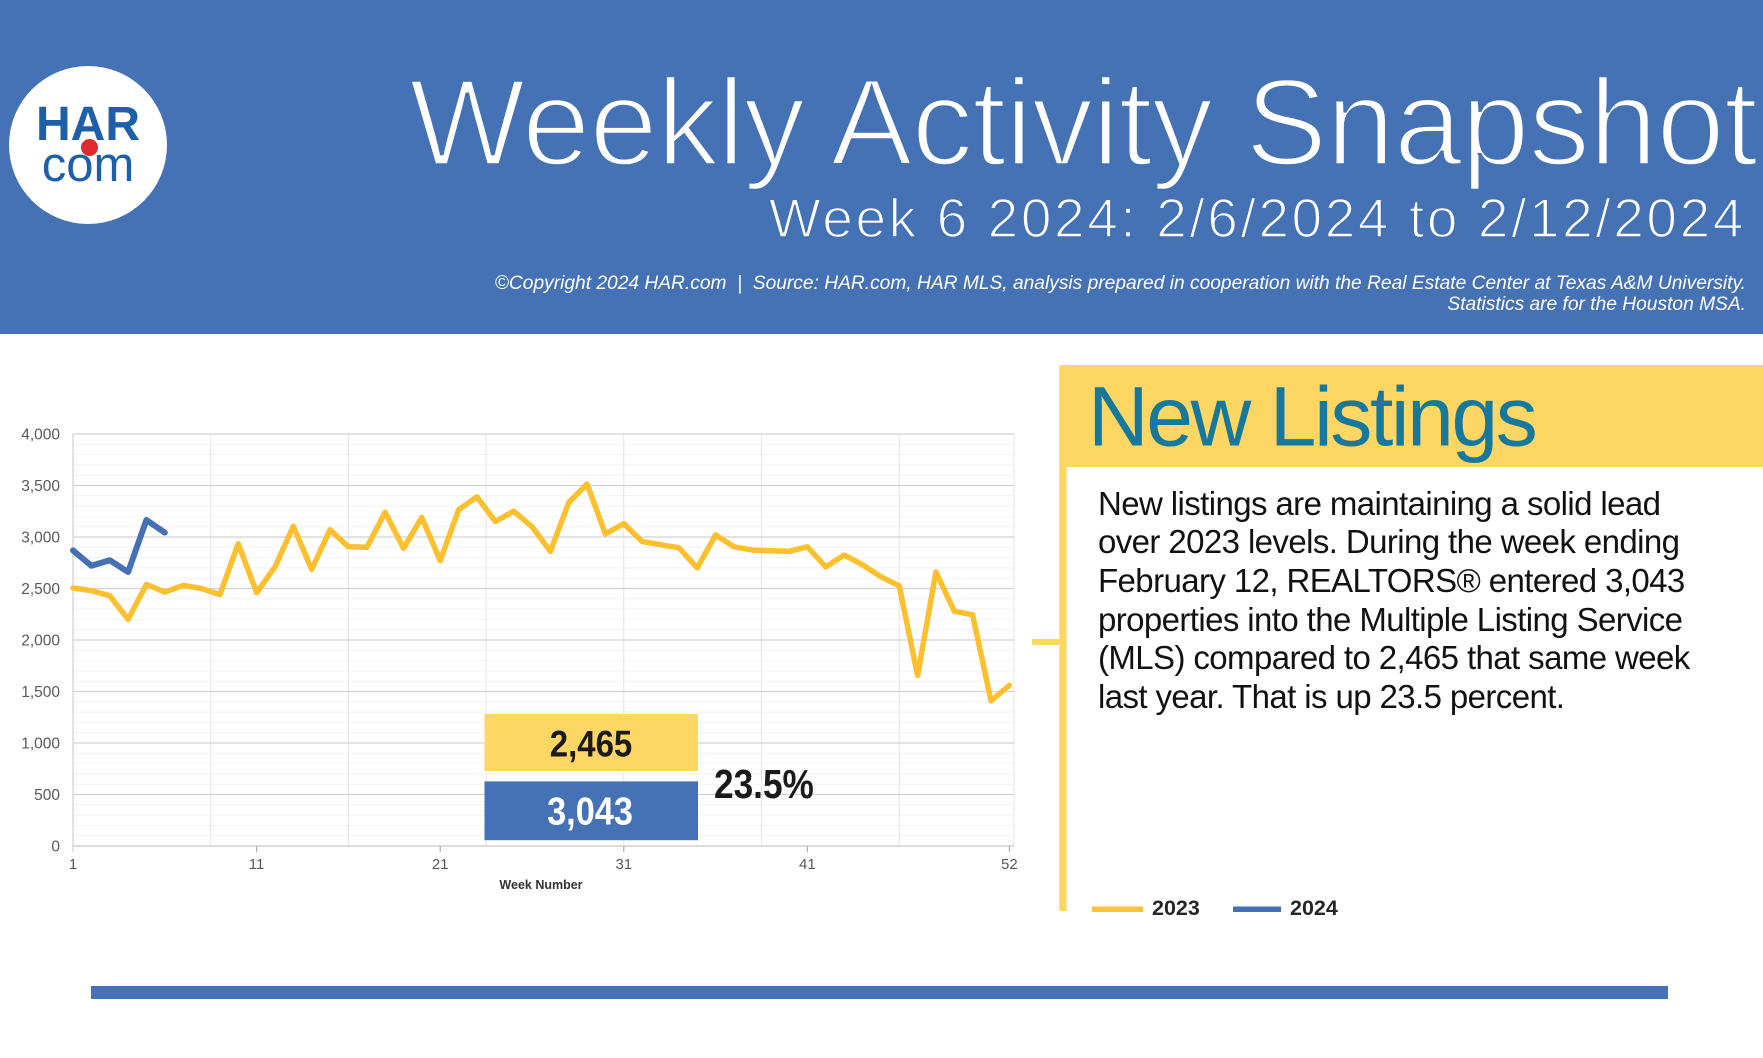 The width and height of the screenshot is (1763, 1058). Describe the element at coordinates (764, 785) in the screenshot. I see `svg-text: 23.5%` at that location.